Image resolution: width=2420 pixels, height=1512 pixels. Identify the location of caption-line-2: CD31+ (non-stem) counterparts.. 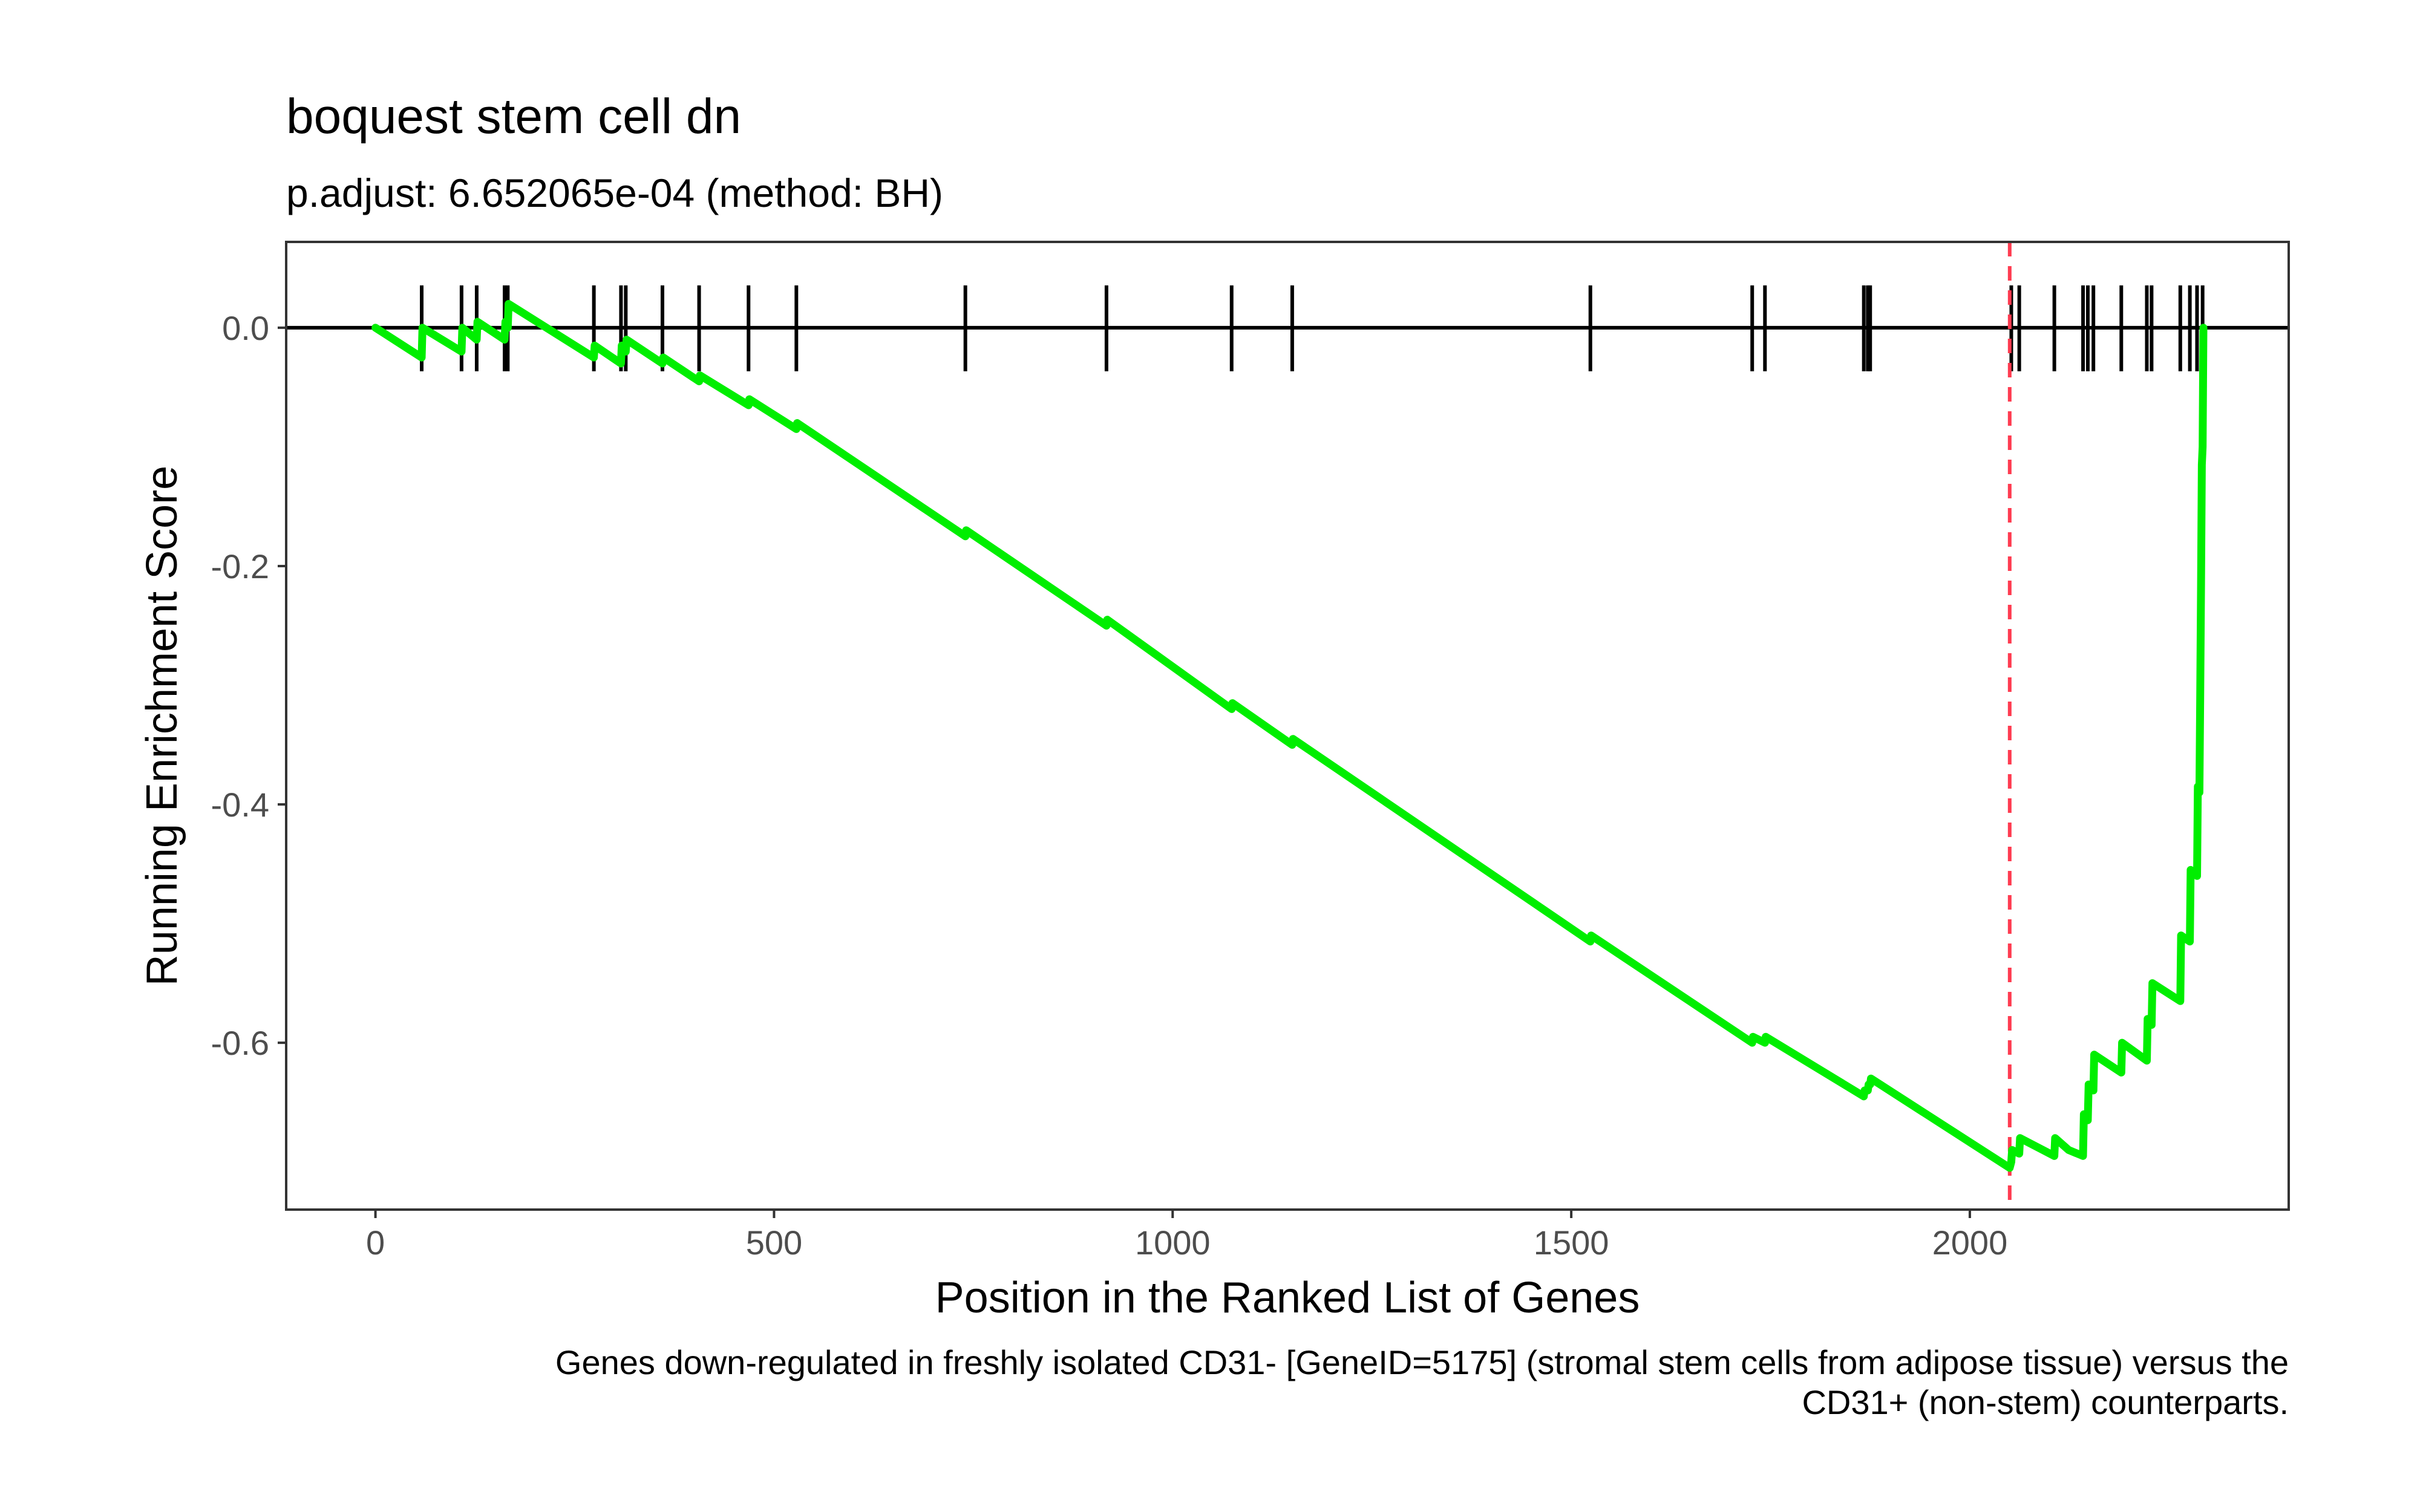
(2046, 1402).